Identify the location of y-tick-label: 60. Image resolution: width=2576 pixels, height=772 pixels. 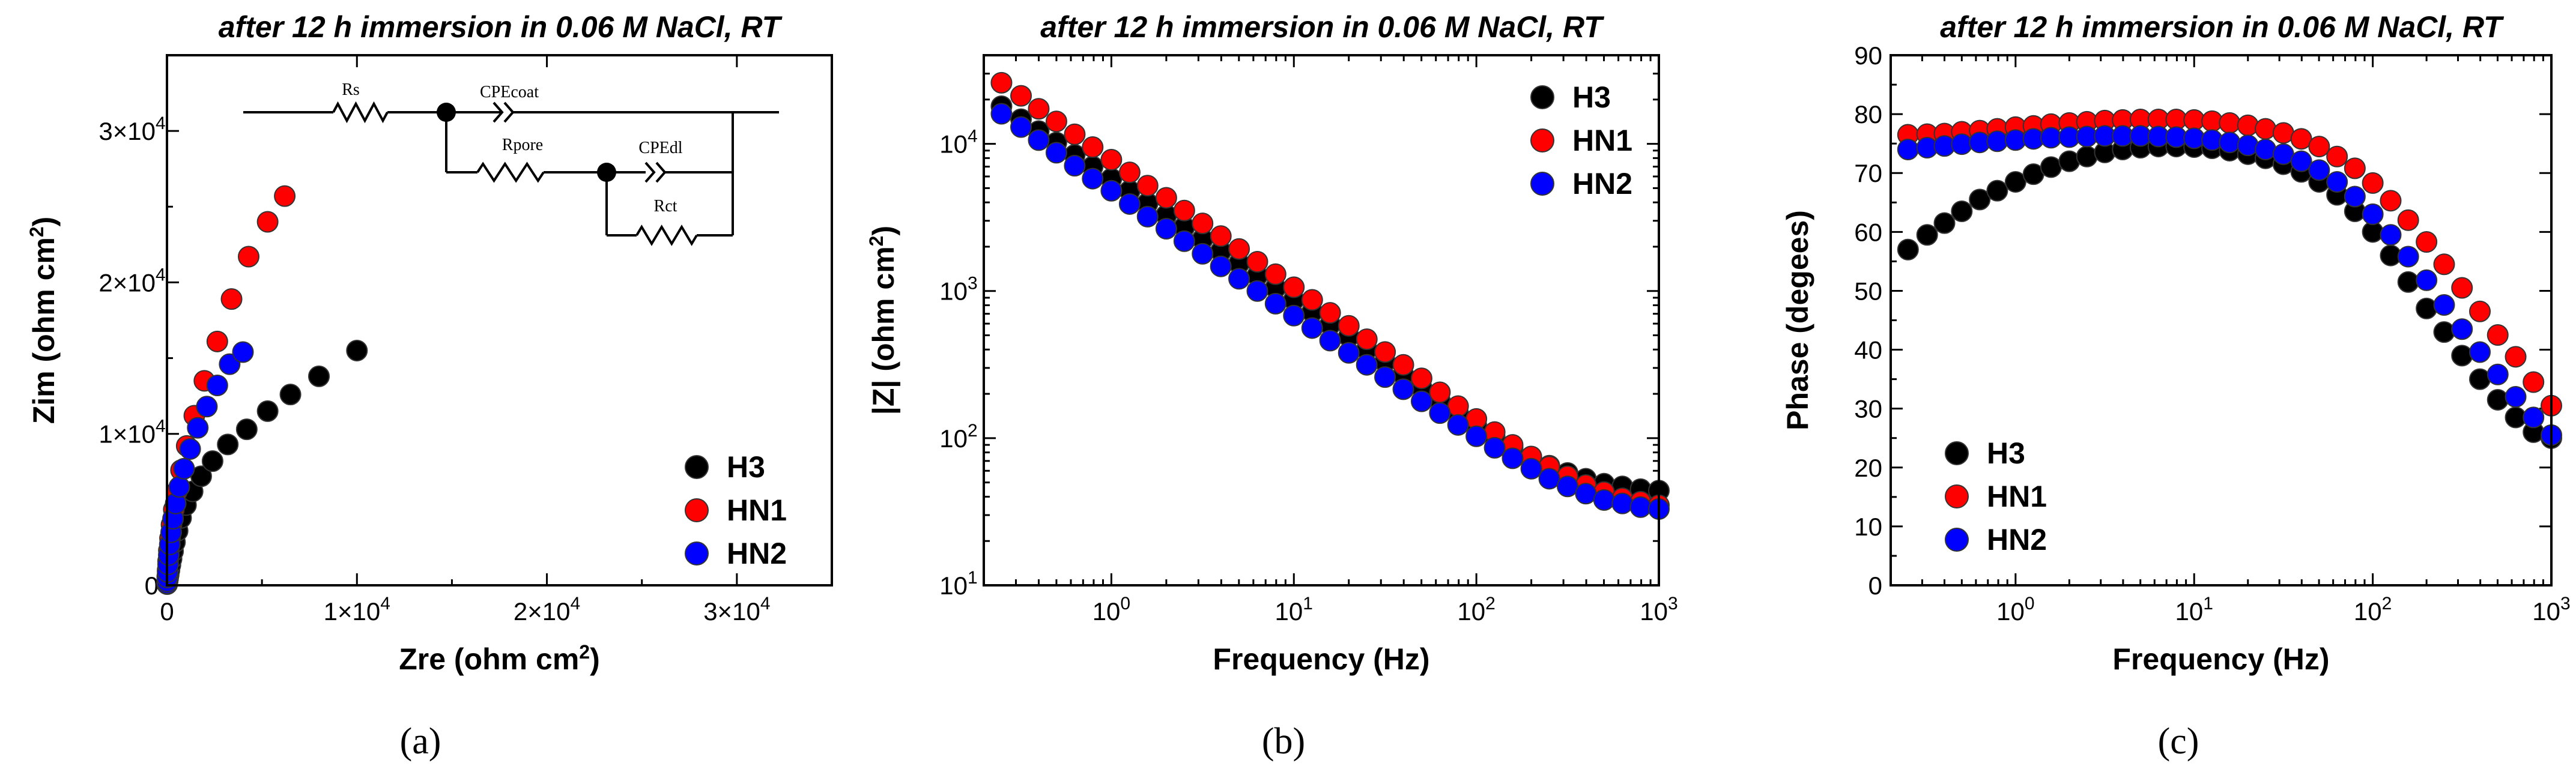
(1868, 232).